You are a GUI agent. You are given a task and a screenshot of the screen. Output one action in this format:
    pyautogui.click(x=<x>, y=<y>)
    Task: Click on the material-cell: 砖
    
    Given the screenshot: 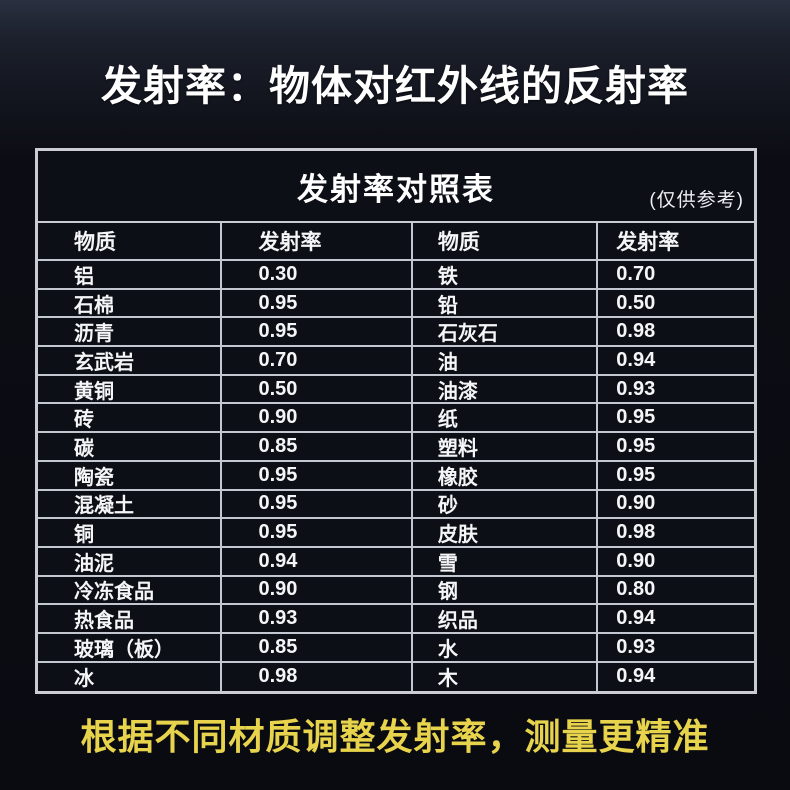 What is the action you would take?
    pyautogui.click(x=130, y=419)
    